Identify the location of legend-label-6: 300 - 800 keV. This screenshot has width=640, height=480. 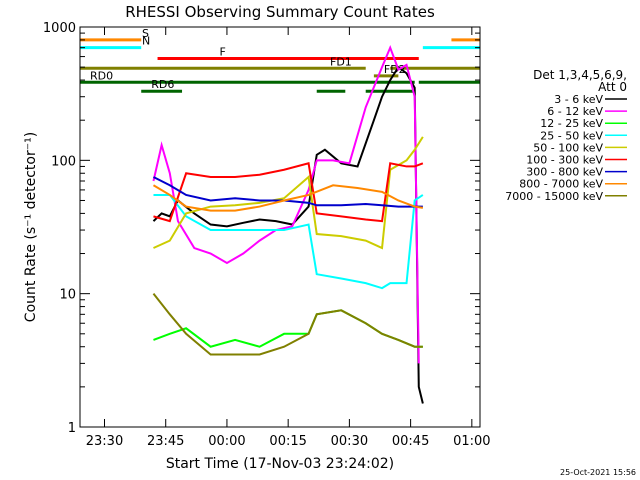
(564, 172).